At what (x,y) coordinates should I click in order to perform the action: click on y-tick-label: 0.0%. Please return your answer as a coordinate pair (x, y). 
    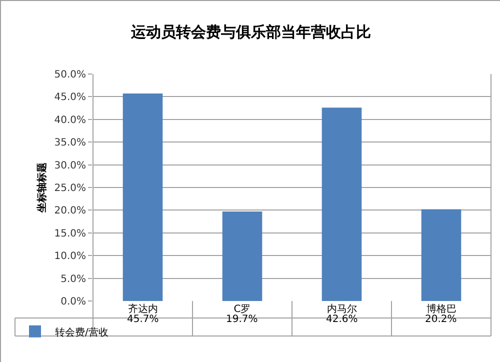
    Looking at the image, I should click on (73, 302).